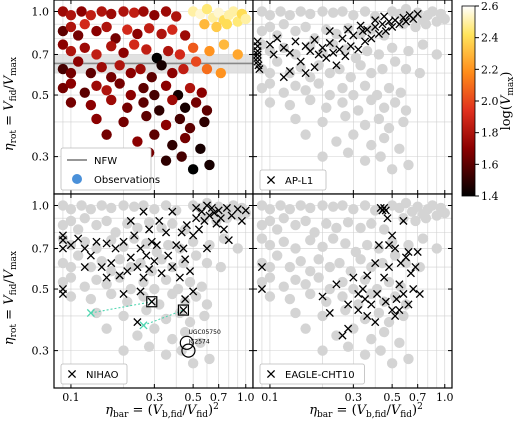 Image resolution: width=520 pixels, height=421 pixels. I want to click on y-tick-label: 0.7, so click(41, 248).